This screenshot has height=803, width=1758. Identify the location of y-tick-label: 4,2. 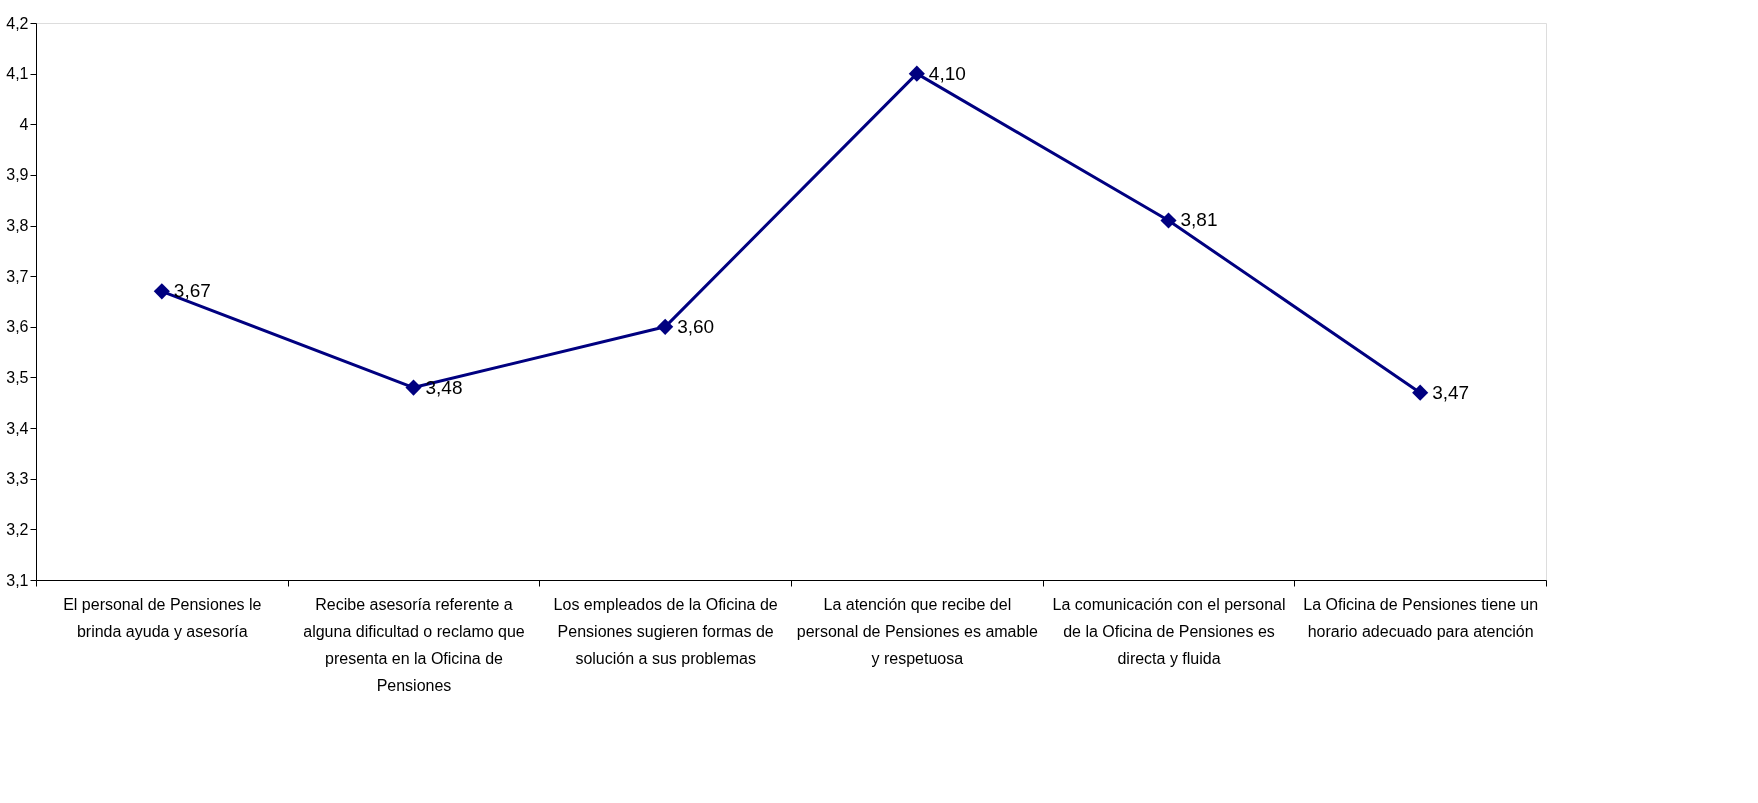
(17, 23).